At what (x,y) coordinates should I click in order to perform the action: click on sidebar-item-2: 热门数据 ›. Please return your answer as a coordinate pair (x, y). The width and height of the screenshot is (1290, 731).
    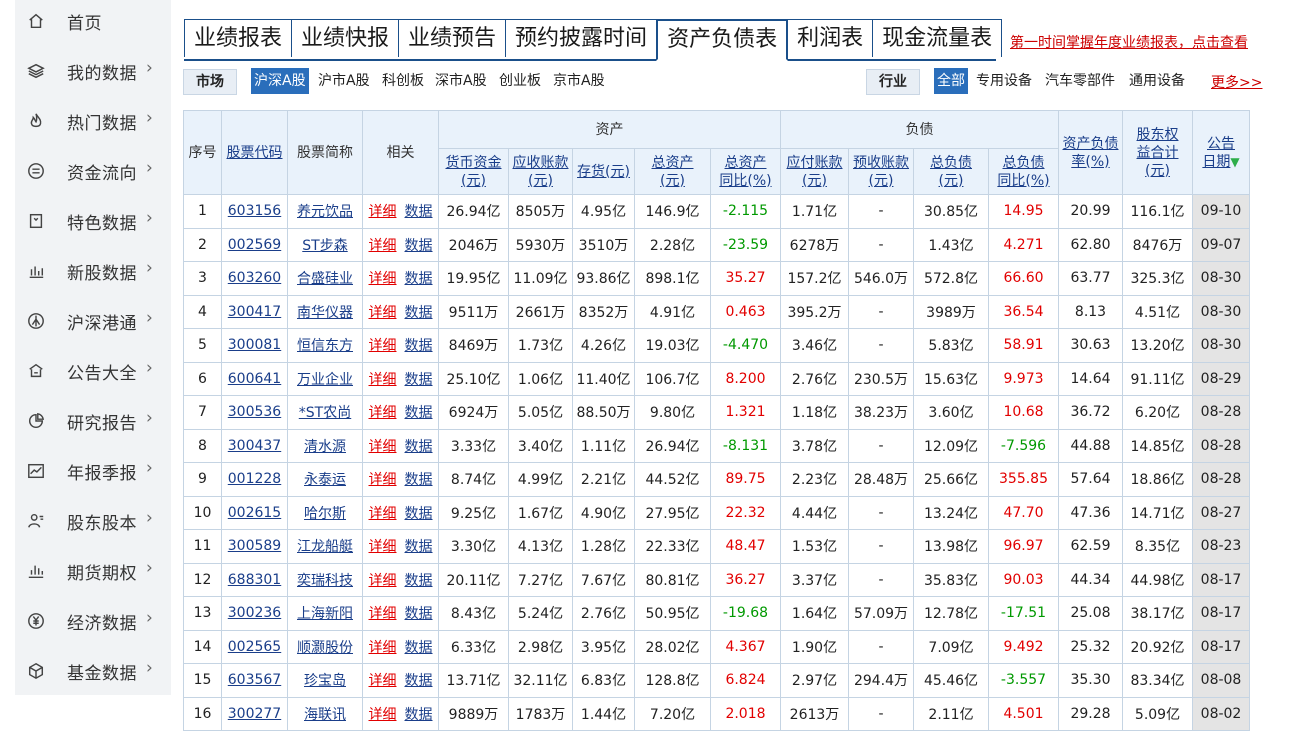
    Looking at the image, I should click on (93, 123).